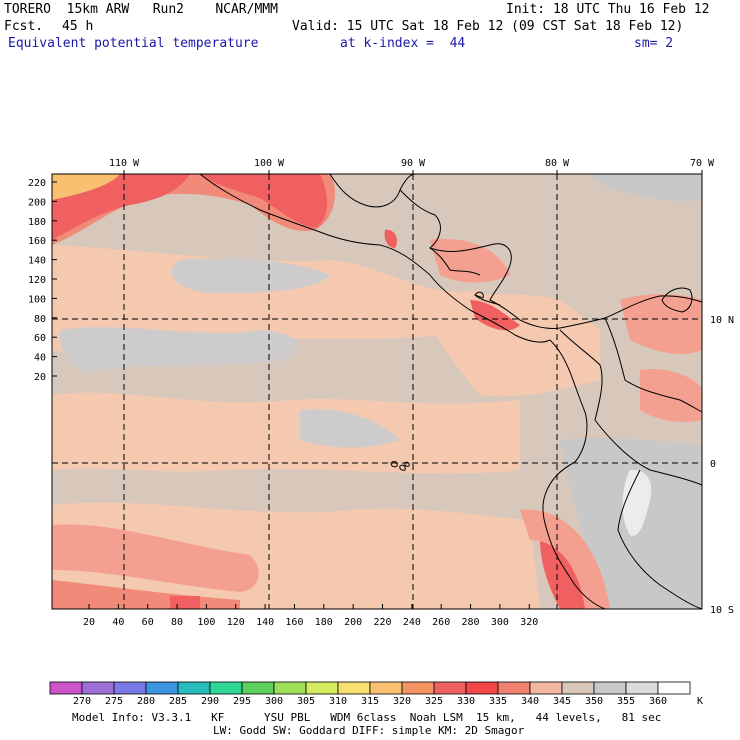 The image size is (740, 740). Describe the element at coordinates (702, 163) in the screenshot. I see `lon-label: 70 W` at that location.